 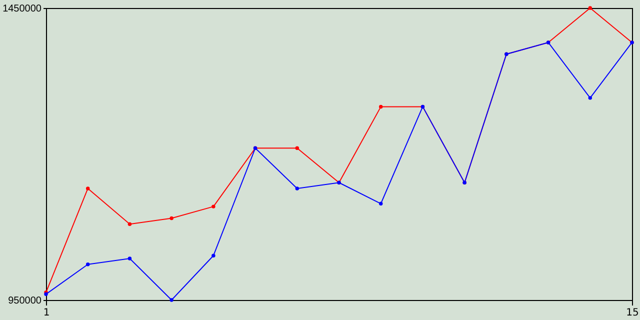 What do you see at coordinates (25, 301) in the screenshot?
I see `y-tick-label: 950000` at bounding box center [25, 301].